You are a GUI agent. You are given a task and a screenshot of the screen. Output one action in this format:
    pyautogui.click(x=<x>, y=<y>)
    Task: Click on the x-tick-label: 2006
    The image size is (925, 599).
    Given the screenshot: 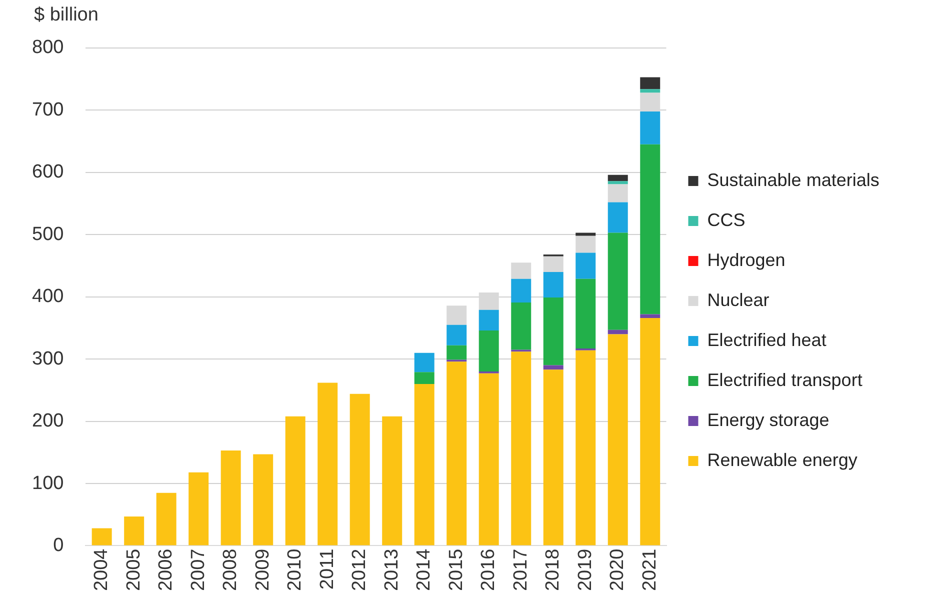 What is the action you would take?
    pyautogui.click(x=166, y=570)
    